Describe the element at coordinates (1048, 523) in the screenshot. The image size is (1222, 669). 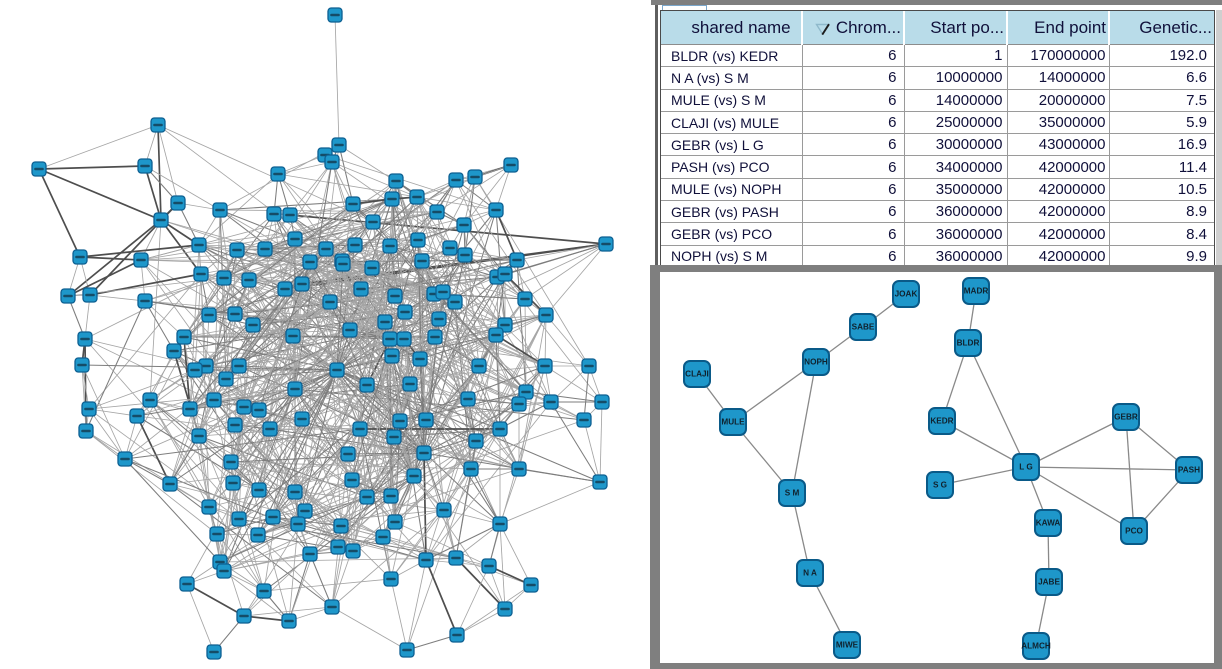
I see `svg-text: KAWA` at that location.